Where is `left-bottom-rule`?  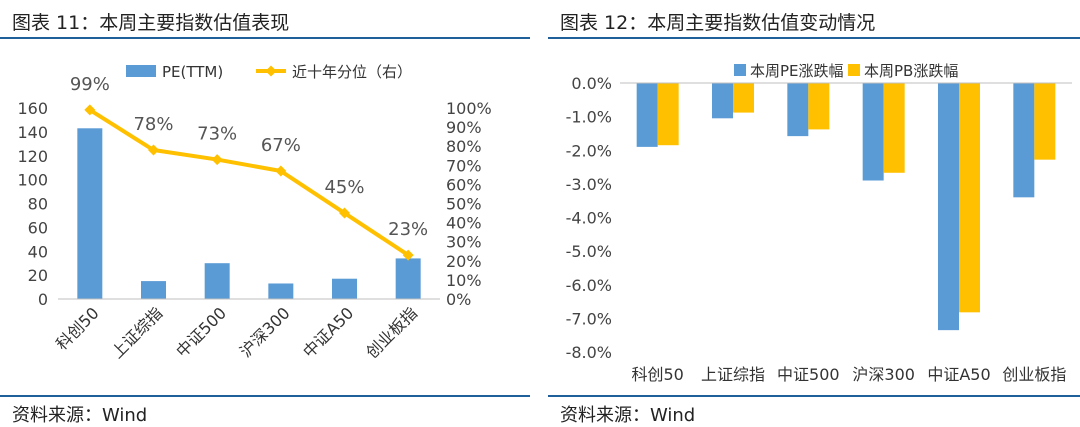
left-bottom-rule is located at coordinates (265, 396).